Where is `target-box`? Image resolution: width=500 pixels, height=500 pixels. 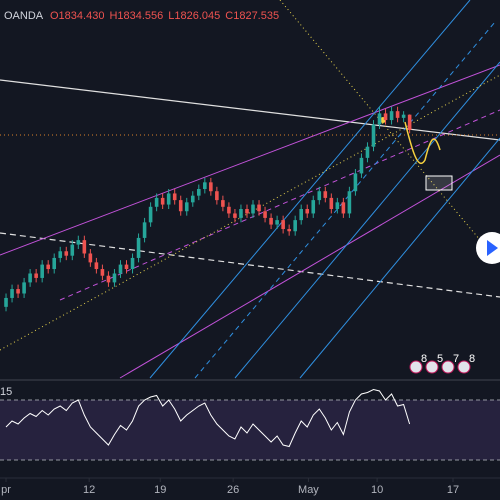 target-box is located at coordinates (439, 183).